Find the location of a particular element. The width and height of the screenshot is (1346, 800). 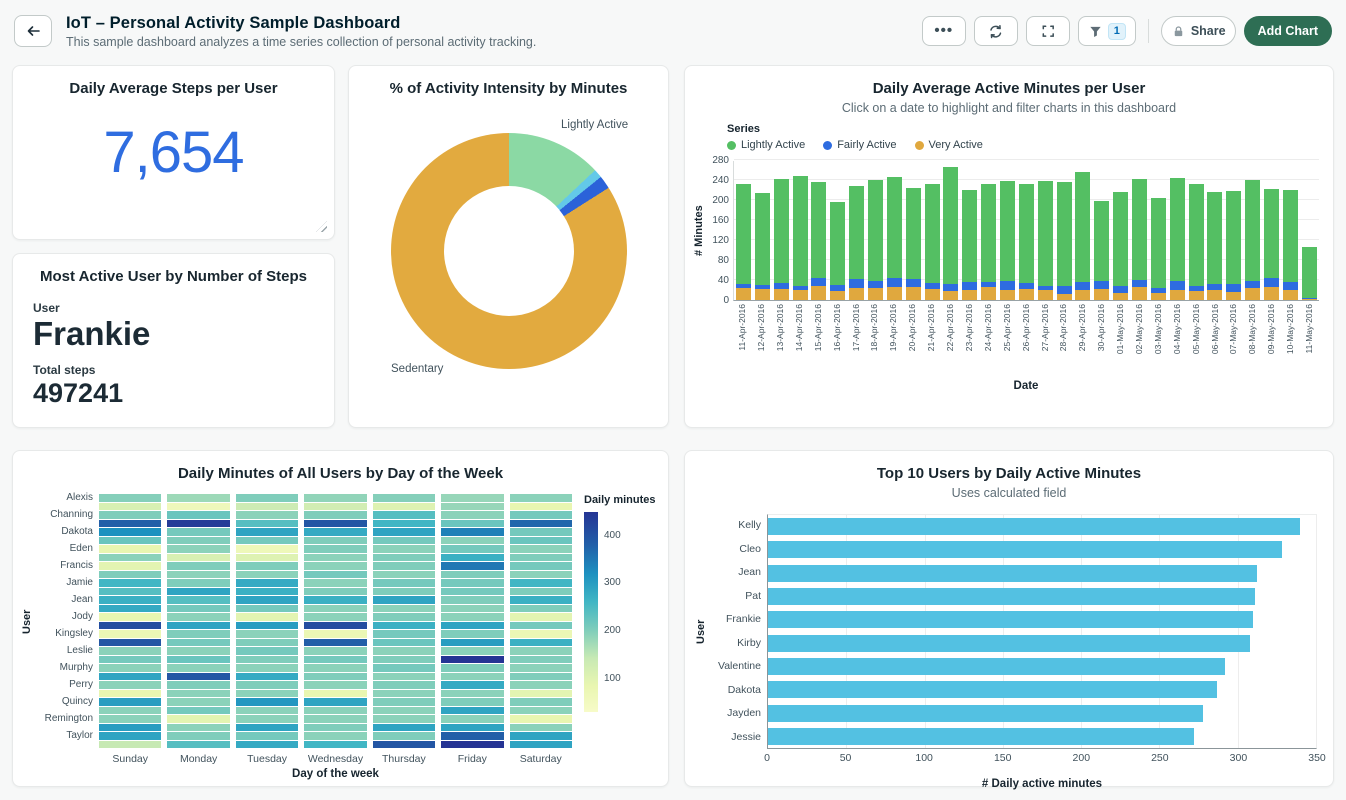

fullscreen-button is located at coordinates (1047, 31).